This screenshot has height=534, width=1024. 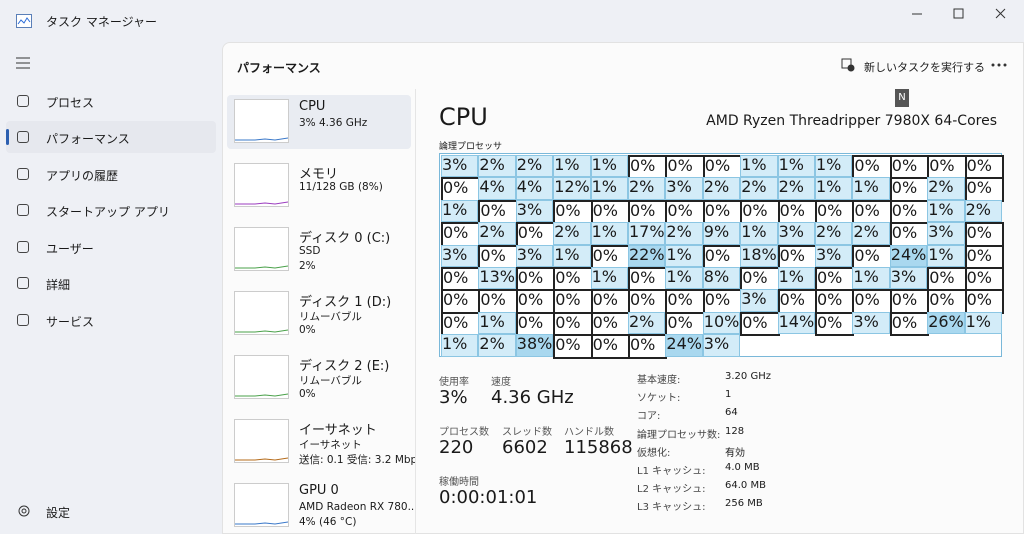 I want to click on device-detail: 0%, so click(x=307, y=394).